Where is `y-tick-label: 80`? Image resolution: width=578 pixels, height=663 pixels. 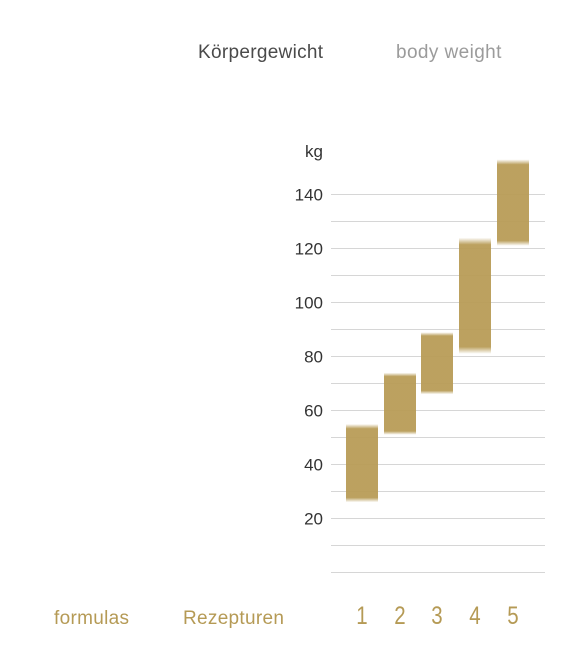 y-tick-label: 80 is located at coordinates (313, 357).